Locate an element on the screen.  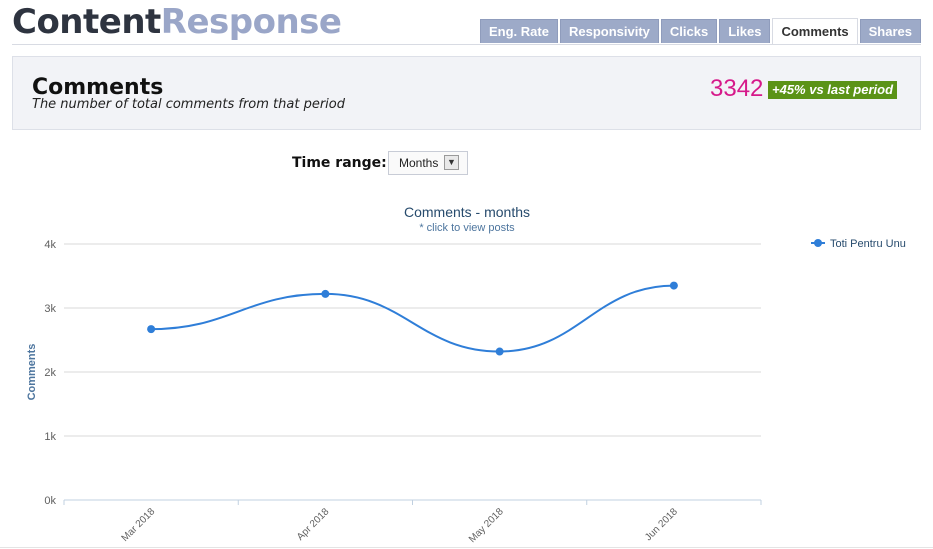
tab-shares: Shares is located at coordinates (890, 31).